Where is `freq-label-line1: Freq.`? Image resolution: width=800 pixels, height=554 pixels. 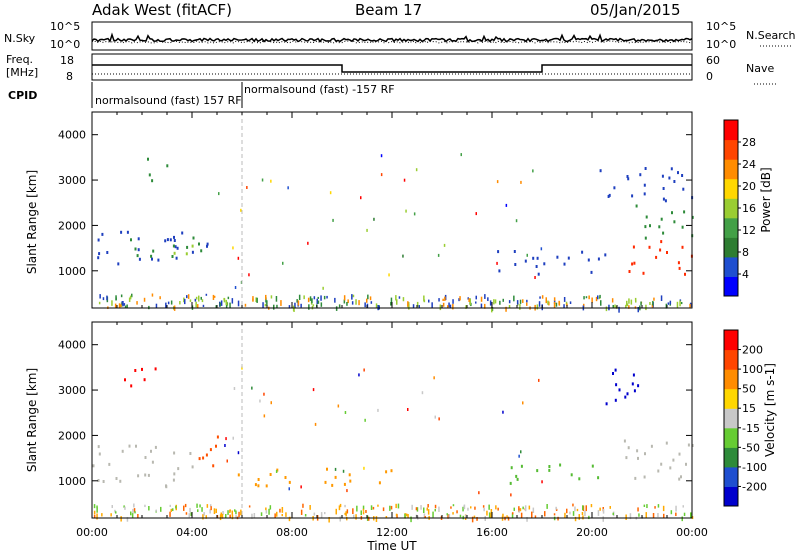 freq-label-line1: Freq. is located at coordinates (19, 59).